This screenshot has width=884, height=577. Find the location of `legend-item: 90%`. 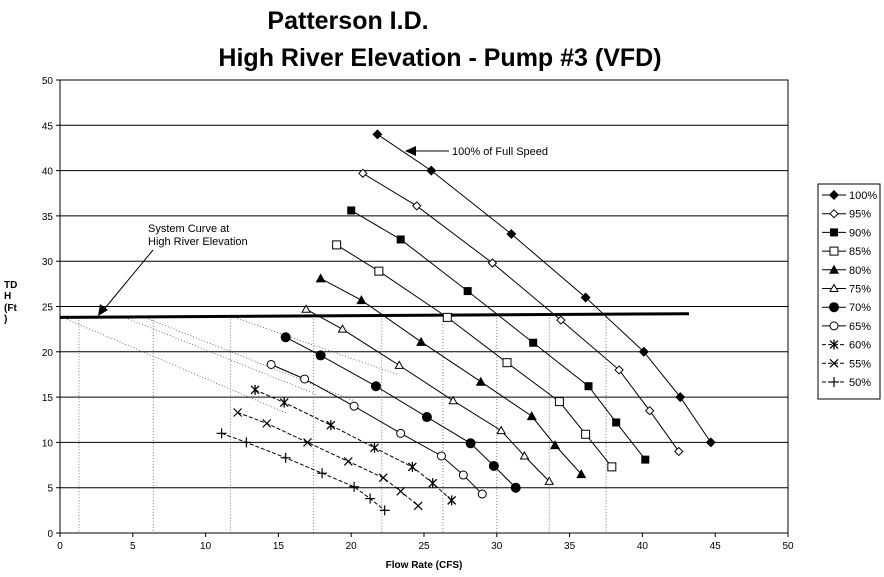

legend-item: 90% is located at coordinates (846, 233).